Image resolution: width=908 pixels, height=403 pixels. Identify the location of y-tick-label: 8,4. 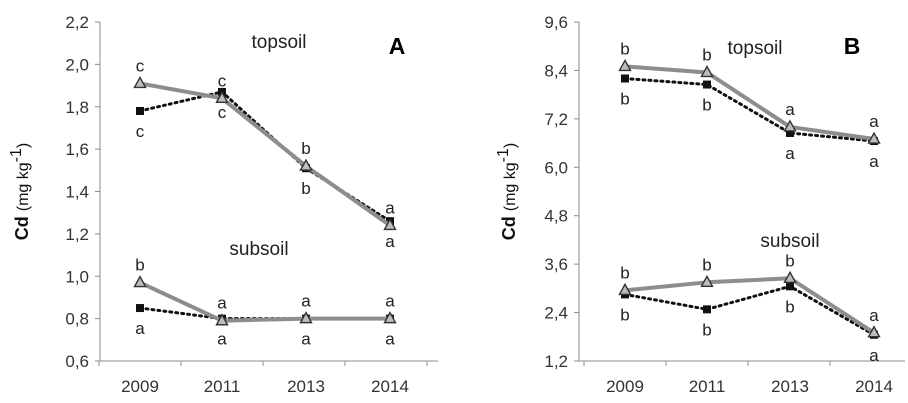
(556, 70).